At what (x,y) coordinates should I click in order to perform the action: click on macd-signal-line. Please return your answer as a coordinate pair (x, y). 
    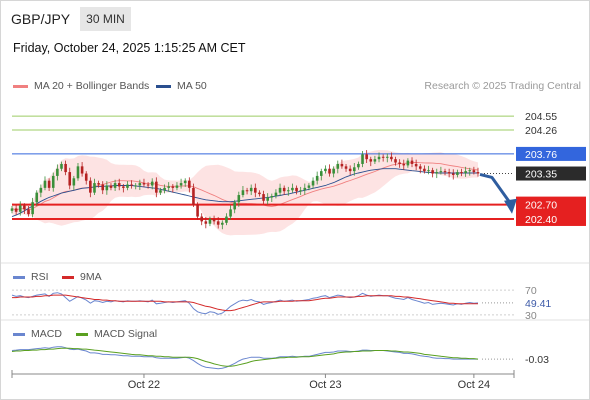
    Looking at the image, I should click on (245, 357).